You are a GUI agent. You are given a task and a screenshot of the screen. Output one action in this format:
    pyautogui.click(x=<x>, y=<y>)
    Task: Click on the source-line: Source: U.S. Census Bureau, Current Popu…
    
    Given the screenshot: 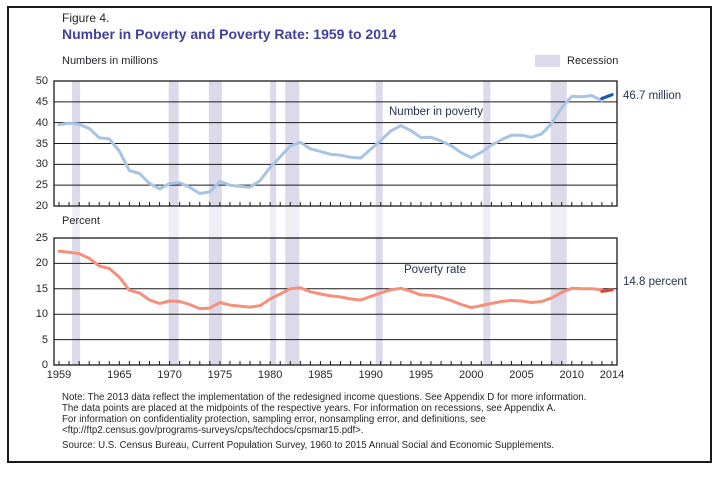 What is the action you would take?
    pyautogui.click(x=308, y=445)
    